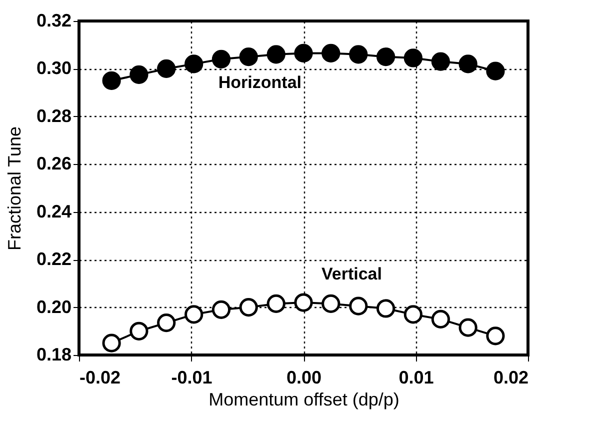 This screenshot has width=594, height=424. I want to click on x-tick-label: -0.01, so click(191, 378).